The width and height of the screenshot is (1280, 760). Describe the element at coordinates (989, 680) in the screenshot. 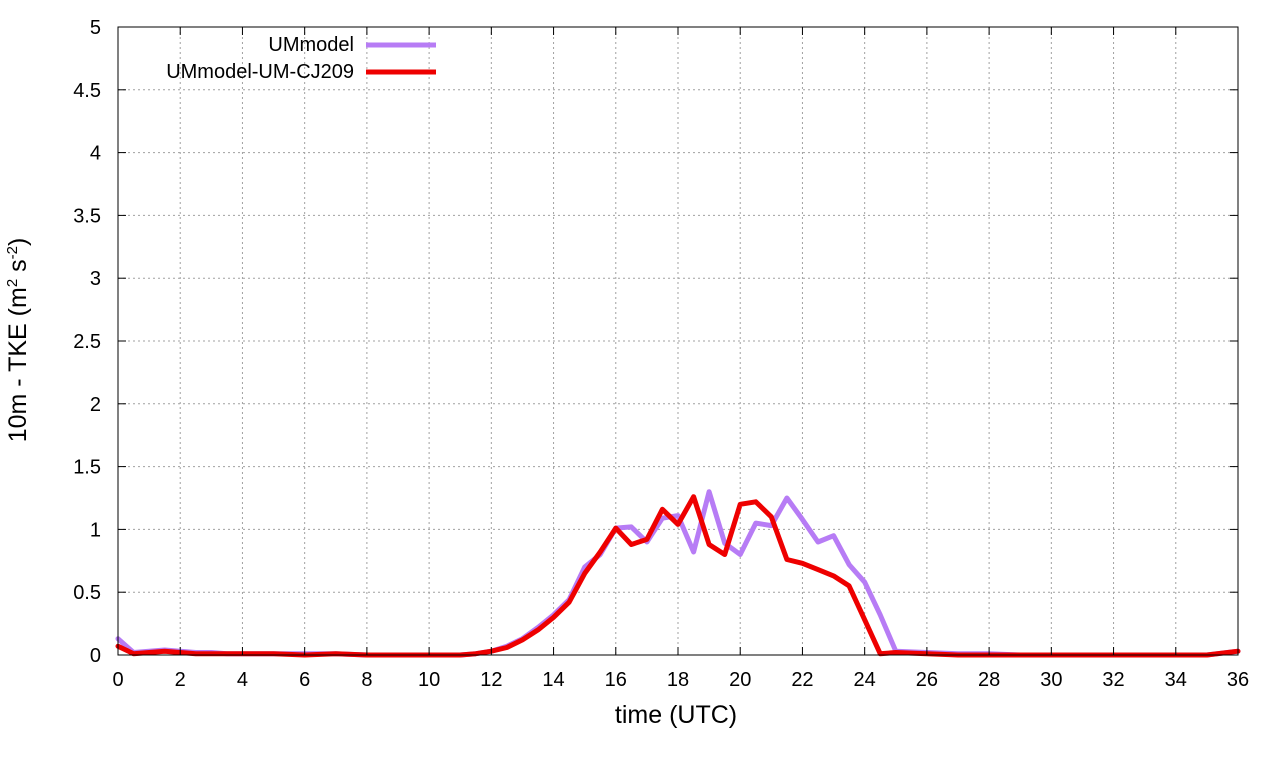

I see `x-tick-label: 28` at that location.